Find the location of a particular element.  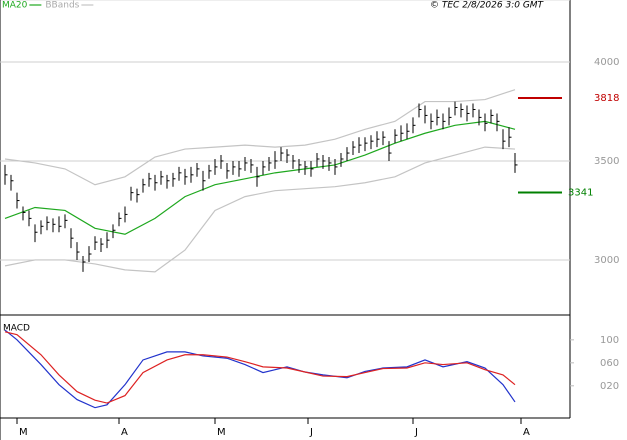

legend-label: BBands is located at coordinates (62, 6).